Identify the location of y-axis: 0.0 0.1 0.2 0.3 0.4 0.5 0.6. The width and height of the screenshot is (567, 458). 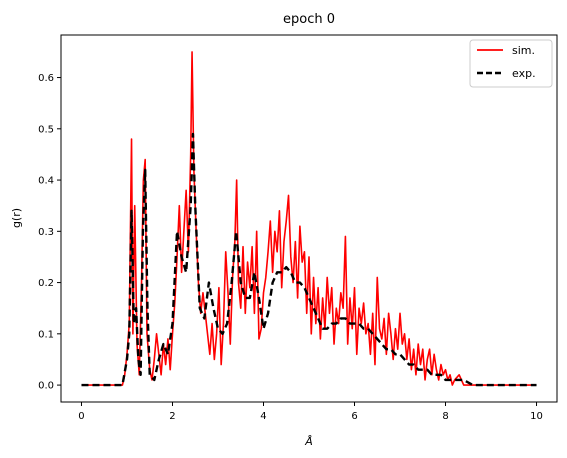
(49, 232).